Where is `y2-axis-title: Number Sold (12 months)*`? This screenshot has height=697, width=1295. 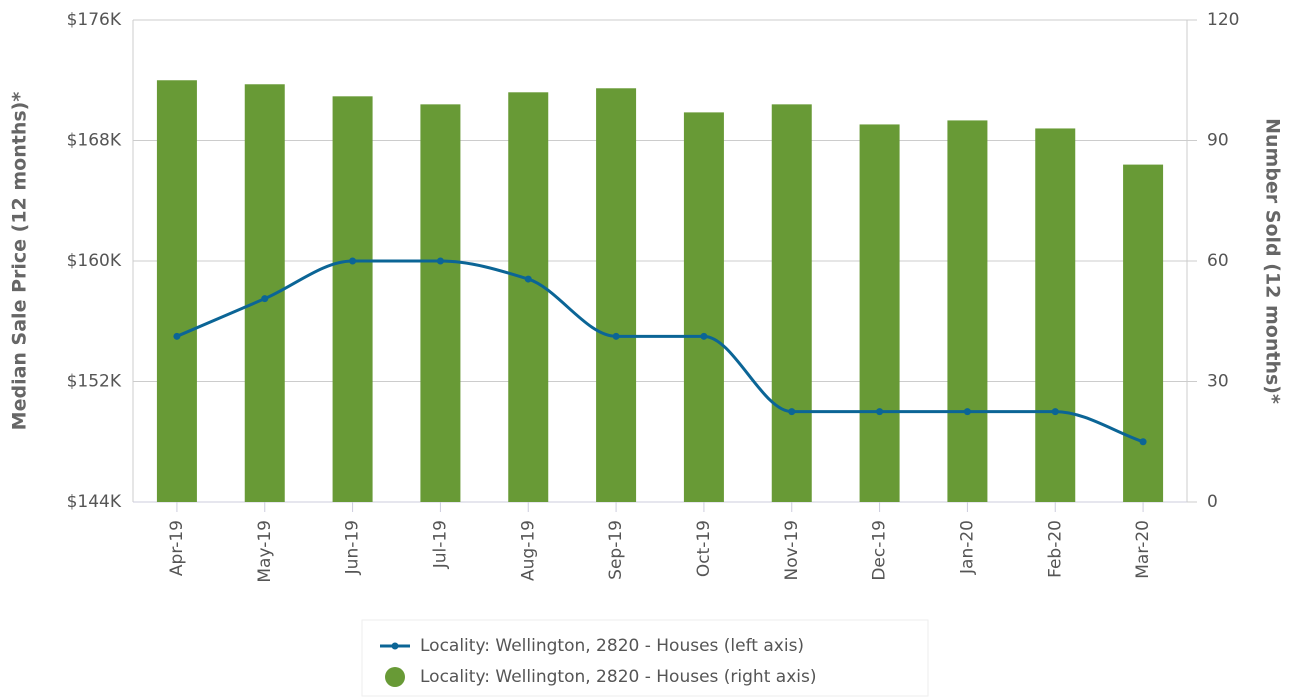
y2-axis-title: Number Sold (12 months)* is located at coordinates (1273, 261).